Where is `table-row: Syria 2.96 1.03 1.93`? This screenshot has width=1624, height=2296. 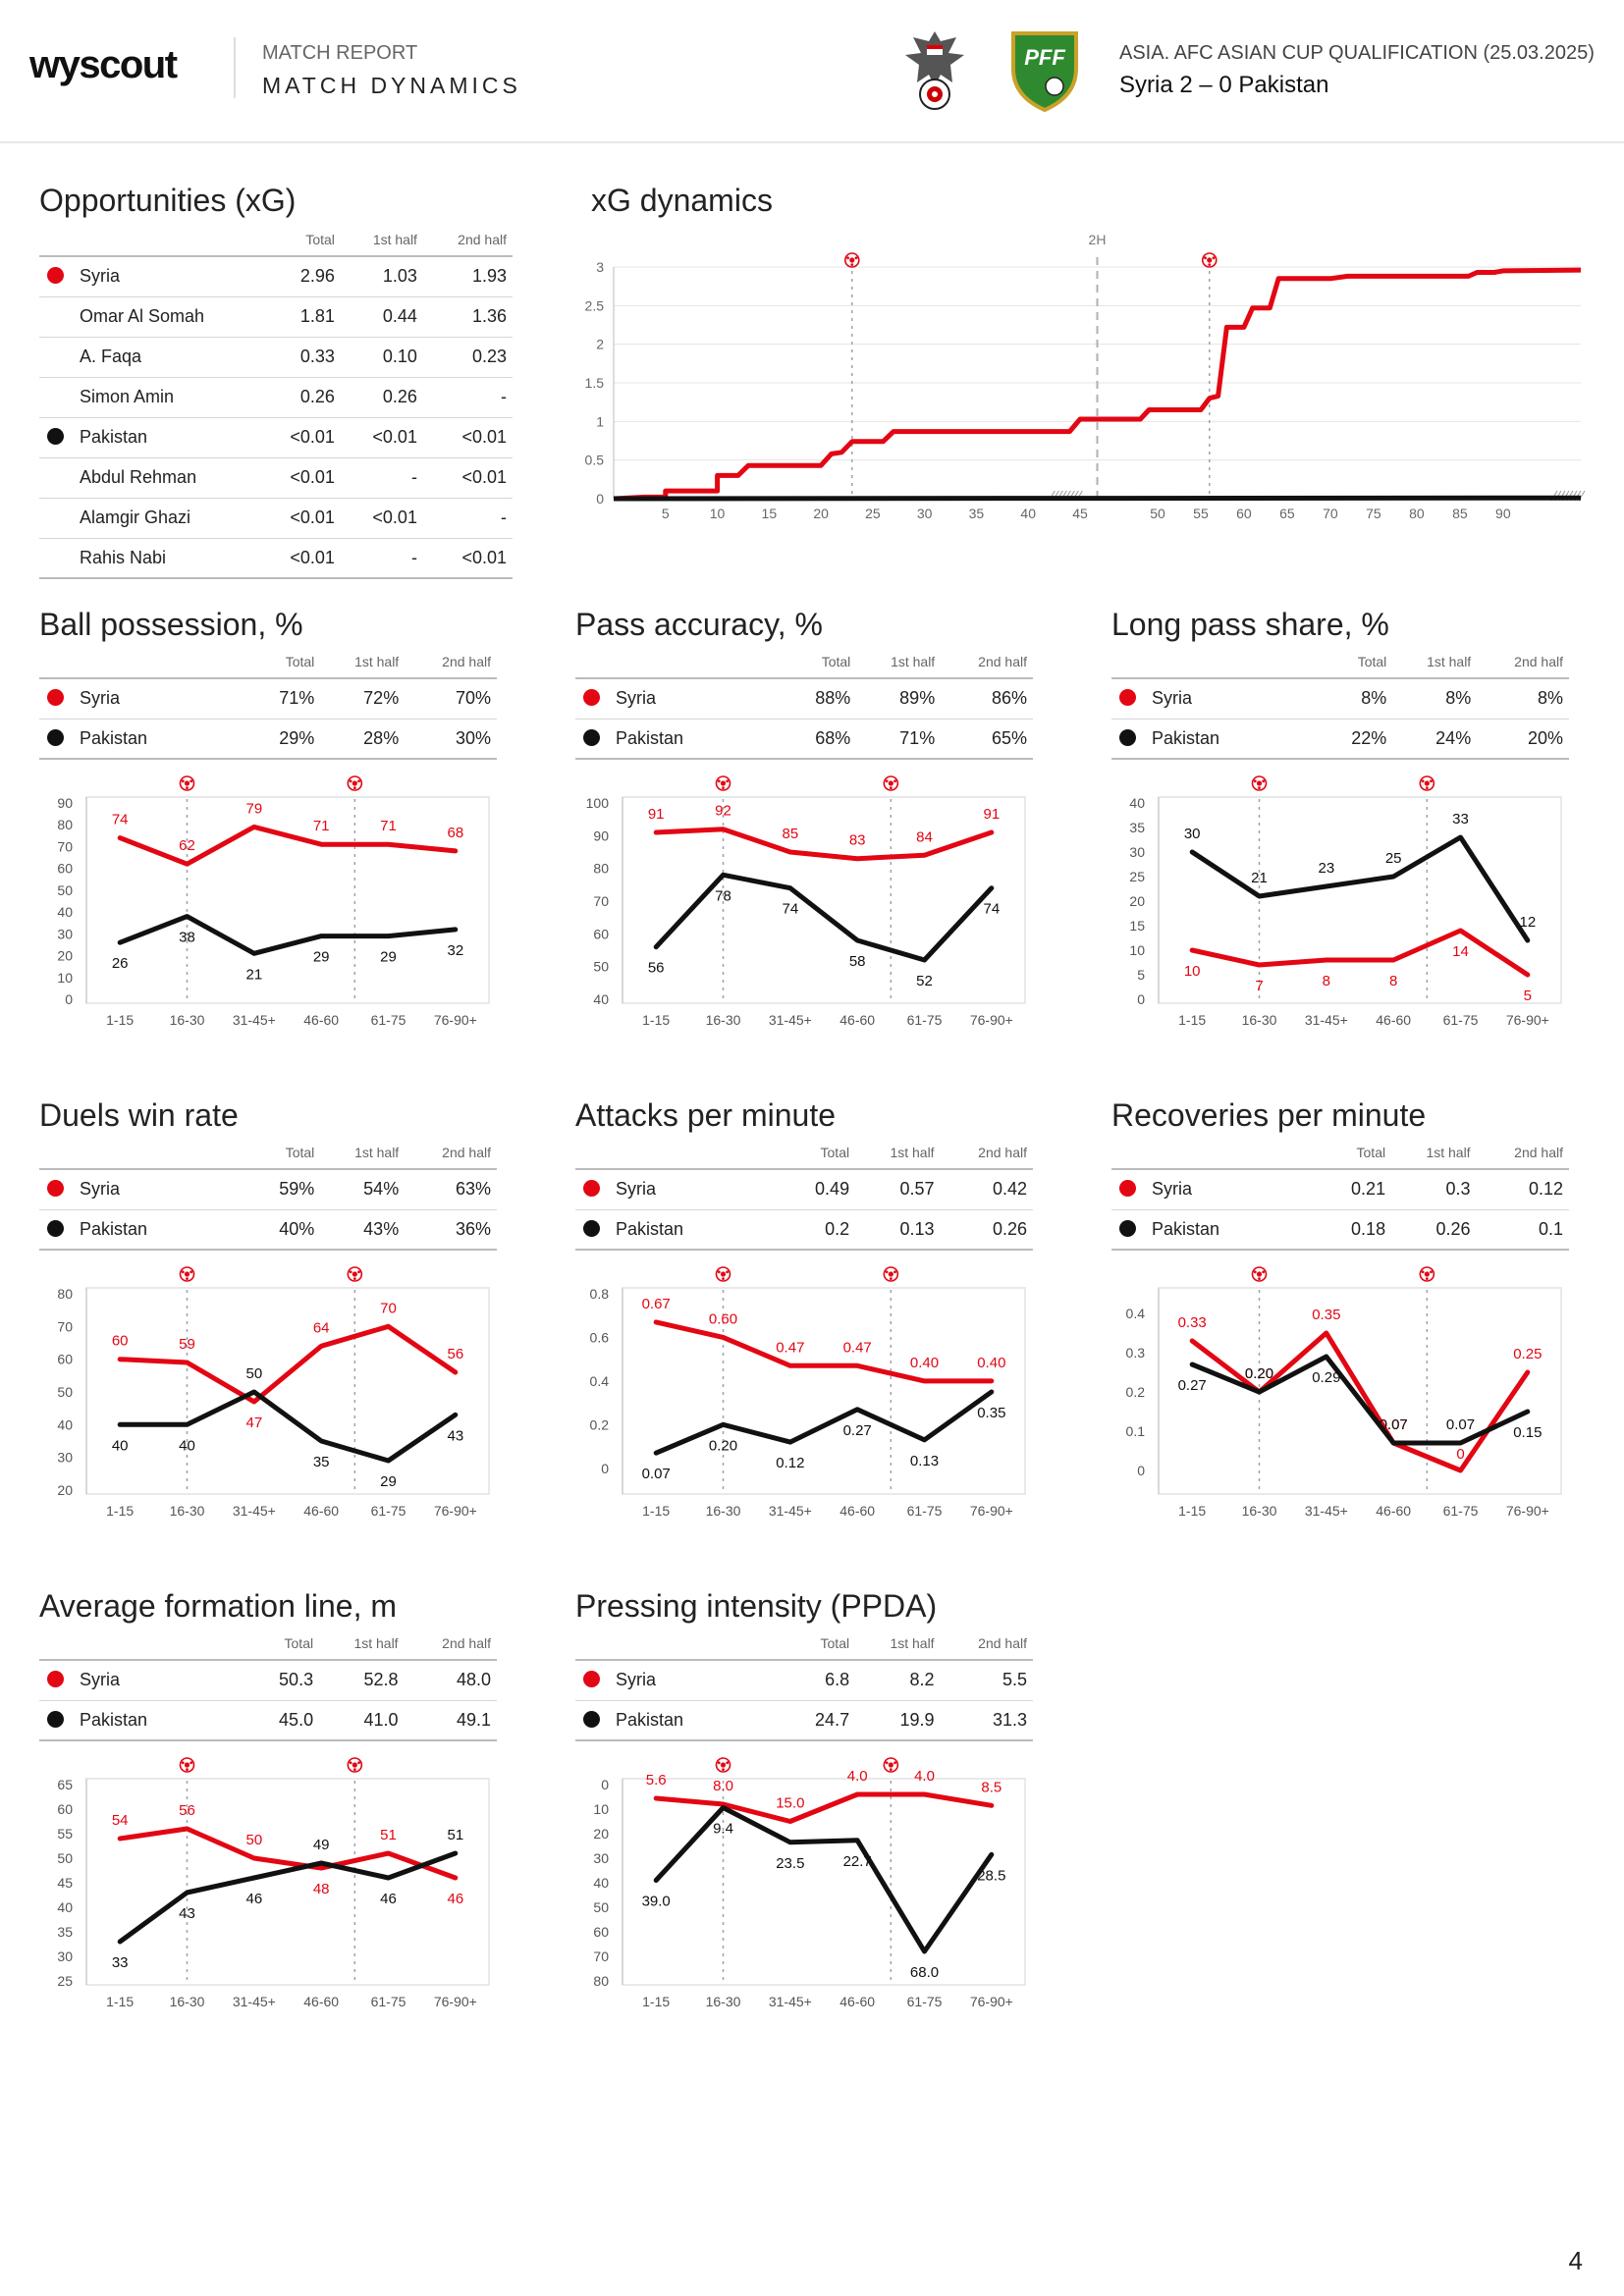
table-row: Syria 2.96 1.03 1.93 is located at coordinates (276, 276).